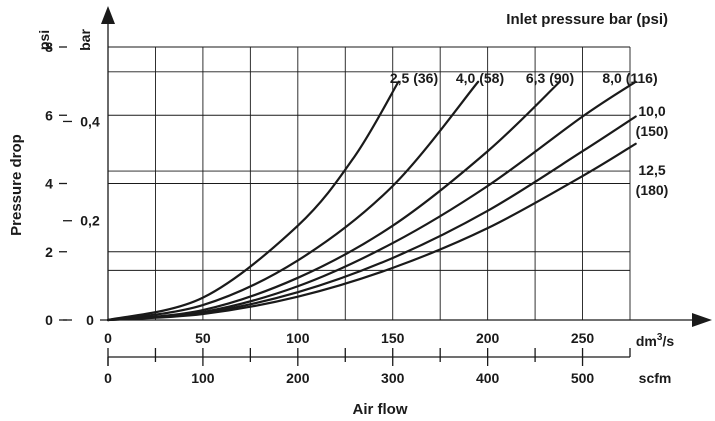 Image resolution: width=715 pixels, height=421 pixels. Describe the element at coordinates (49, 252) in the screenshot. I see `y-tick-label-psi: 2` at that location.